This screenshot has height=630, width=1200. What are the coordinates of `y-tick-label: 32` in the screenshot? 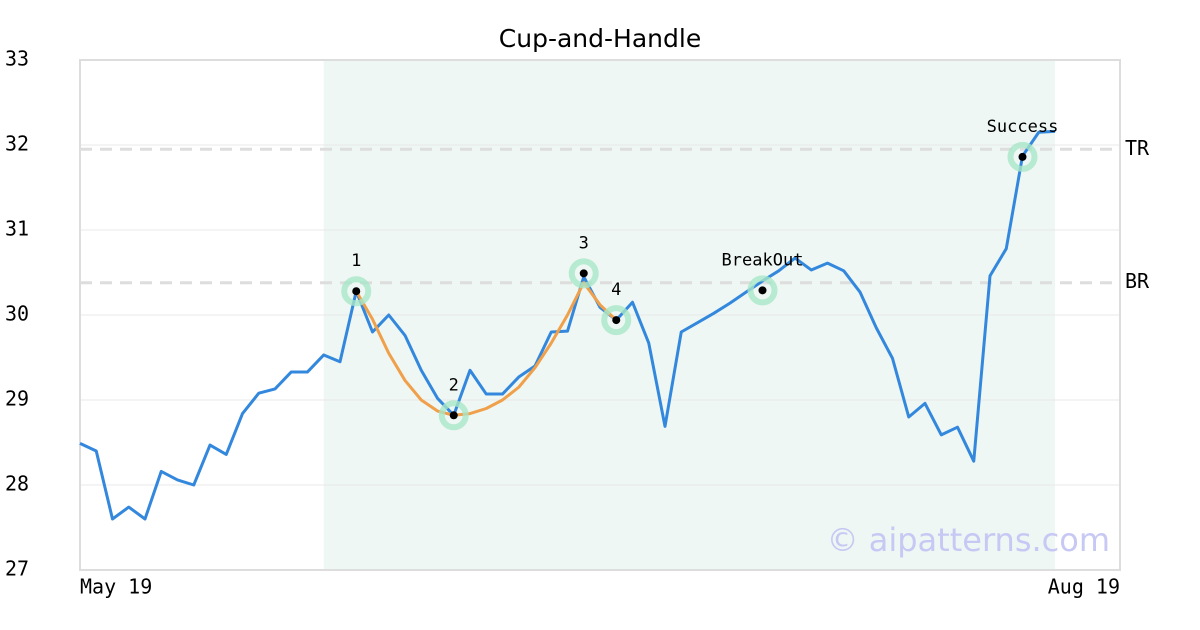 It's located at (17, 144).